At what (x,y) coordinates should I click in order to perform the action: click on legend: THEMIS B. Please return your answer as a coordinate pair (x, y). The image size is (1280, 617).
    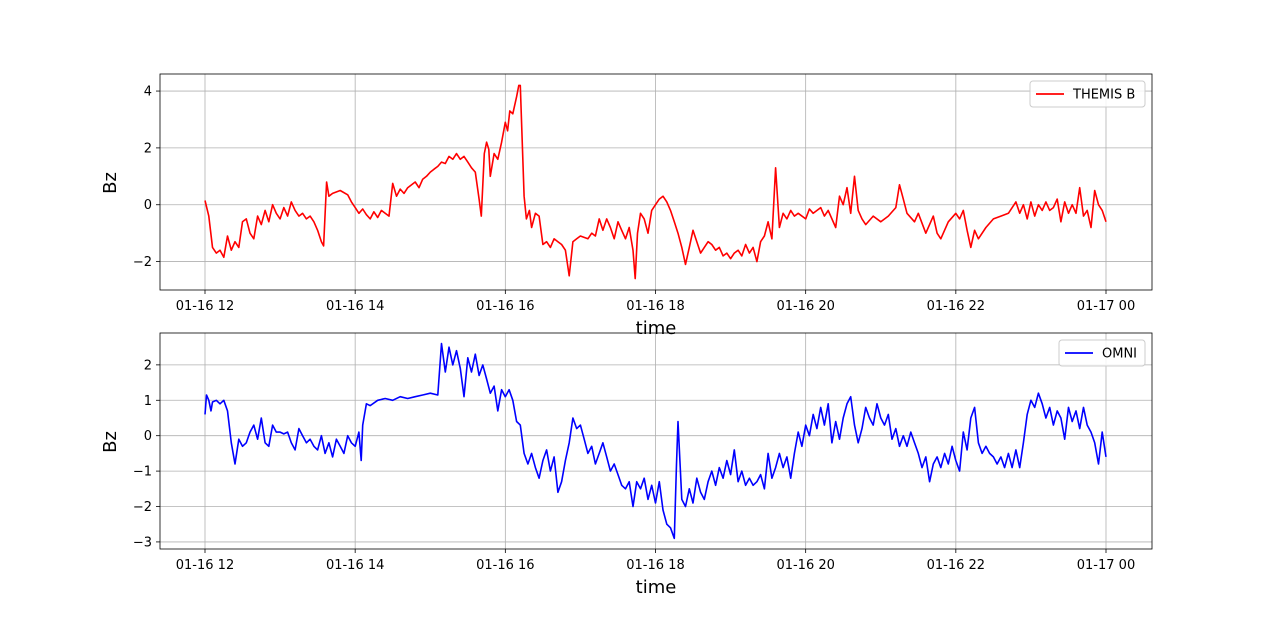
    Looking at the image, I should click on (1087, 94).